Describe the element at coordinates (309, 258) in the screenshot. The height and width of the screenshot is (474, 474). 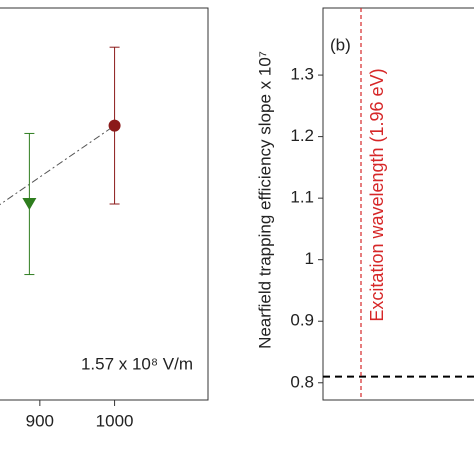
I see `y-tick-label: 1` at that location.